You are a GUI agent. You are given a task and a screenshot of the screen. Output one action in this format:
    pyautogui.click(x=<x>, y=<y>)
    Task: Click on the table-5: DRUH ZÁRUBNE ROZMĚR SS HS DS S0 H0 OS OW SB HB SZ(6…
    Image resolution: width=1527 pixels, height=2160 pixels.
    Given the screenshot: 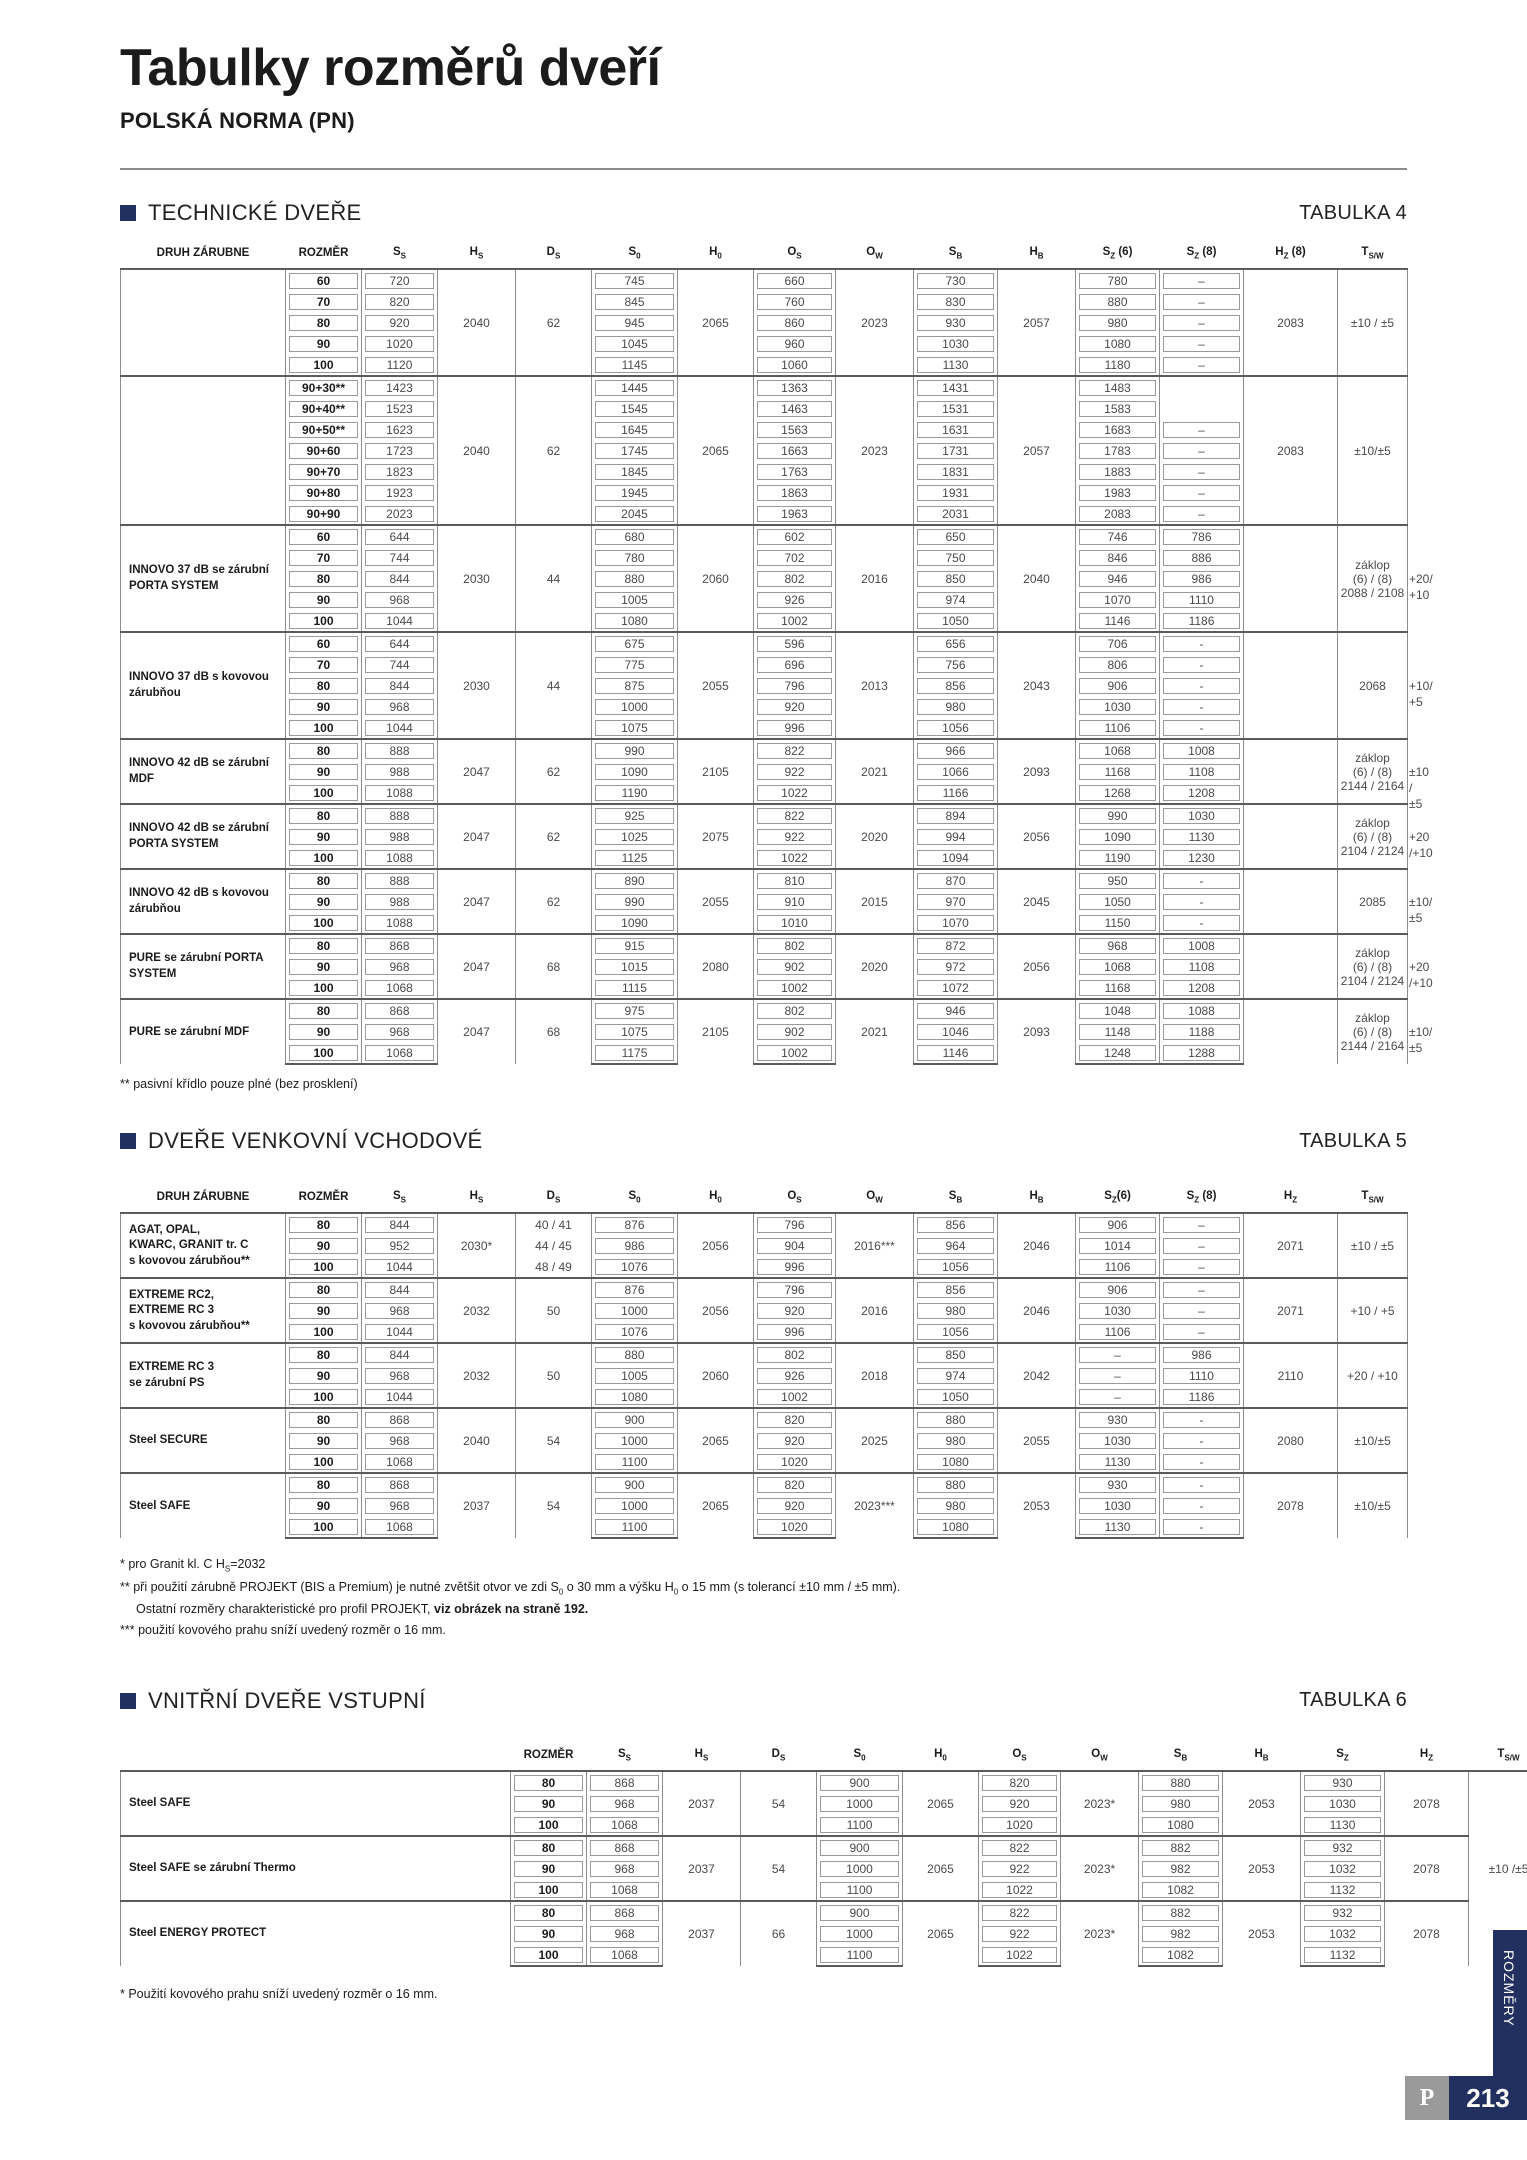 What is the action you would take?
    pyautogui.click(x=764, y=1362)
    